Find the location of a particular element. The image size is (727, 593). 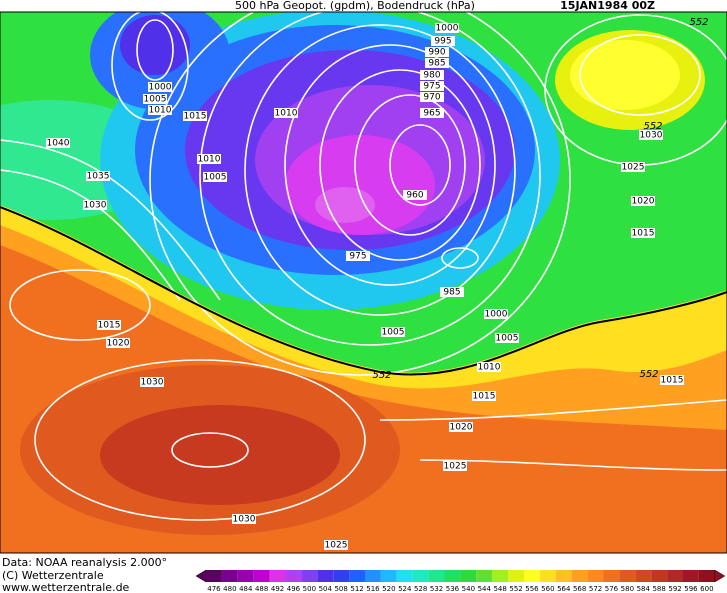

isobar-label: 975 is located at coordinates (357, 257).